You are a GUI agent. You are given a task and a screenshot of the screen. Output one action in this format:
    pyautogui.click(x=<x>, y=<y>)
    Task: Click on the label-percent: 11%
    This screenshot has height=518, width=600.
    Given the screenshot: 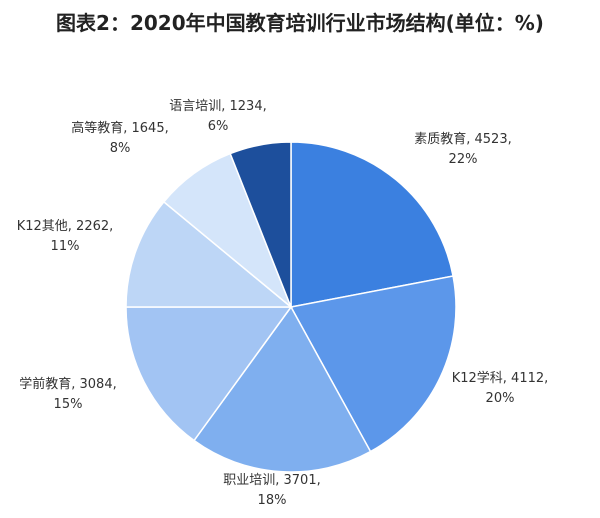 What is the action you would take?
    pyautogui.click(x=65, y=246)
    